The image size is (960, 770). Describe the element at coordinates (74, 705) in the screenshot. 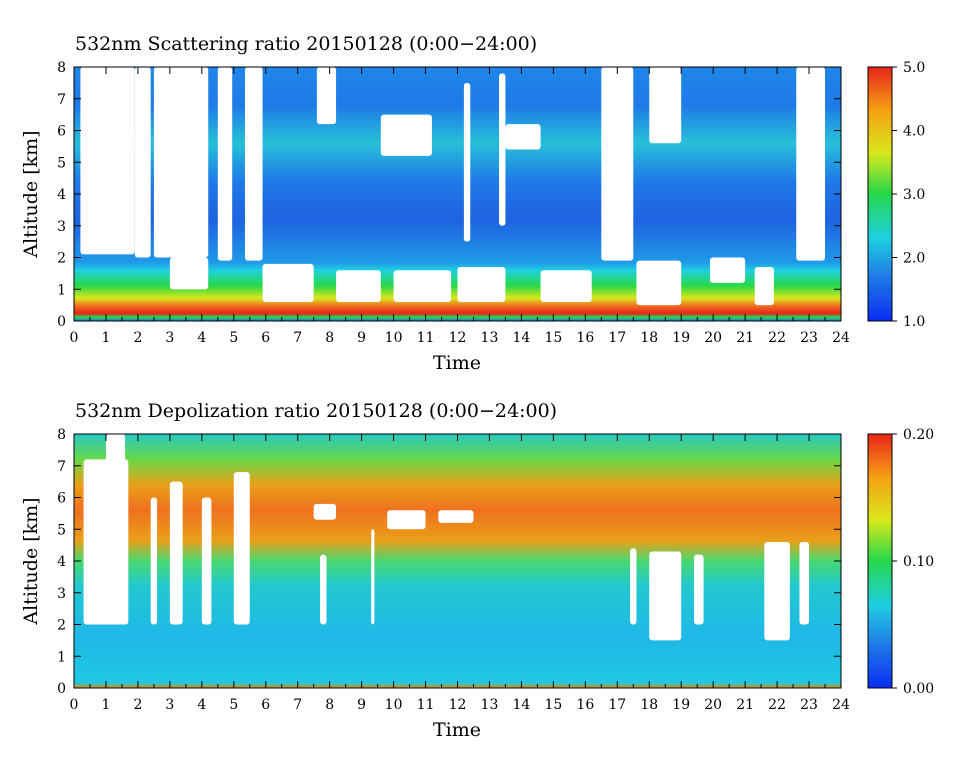

I see `depolarization-x-tick-label: 0` at that location.